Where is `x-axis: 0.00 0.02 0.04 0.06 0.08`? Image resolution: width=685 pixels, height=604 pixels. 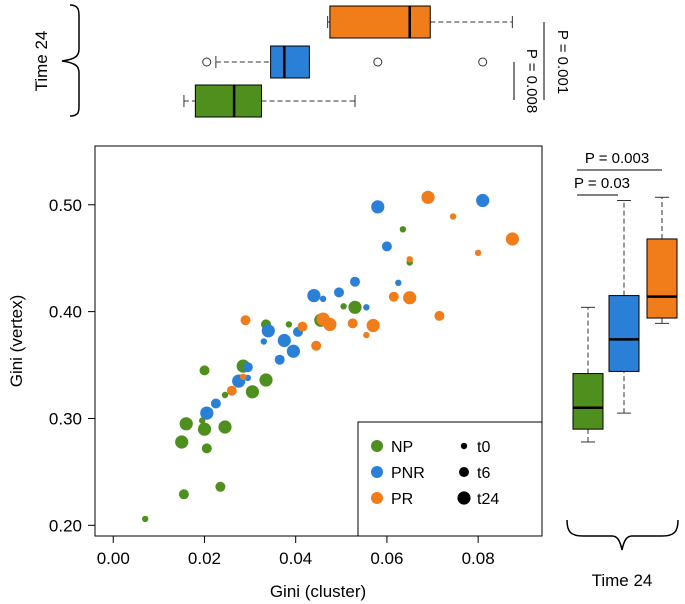 x-axis: 0.00 0.02 0.04 0.06 0.08 is located at coordinates (296, 552).